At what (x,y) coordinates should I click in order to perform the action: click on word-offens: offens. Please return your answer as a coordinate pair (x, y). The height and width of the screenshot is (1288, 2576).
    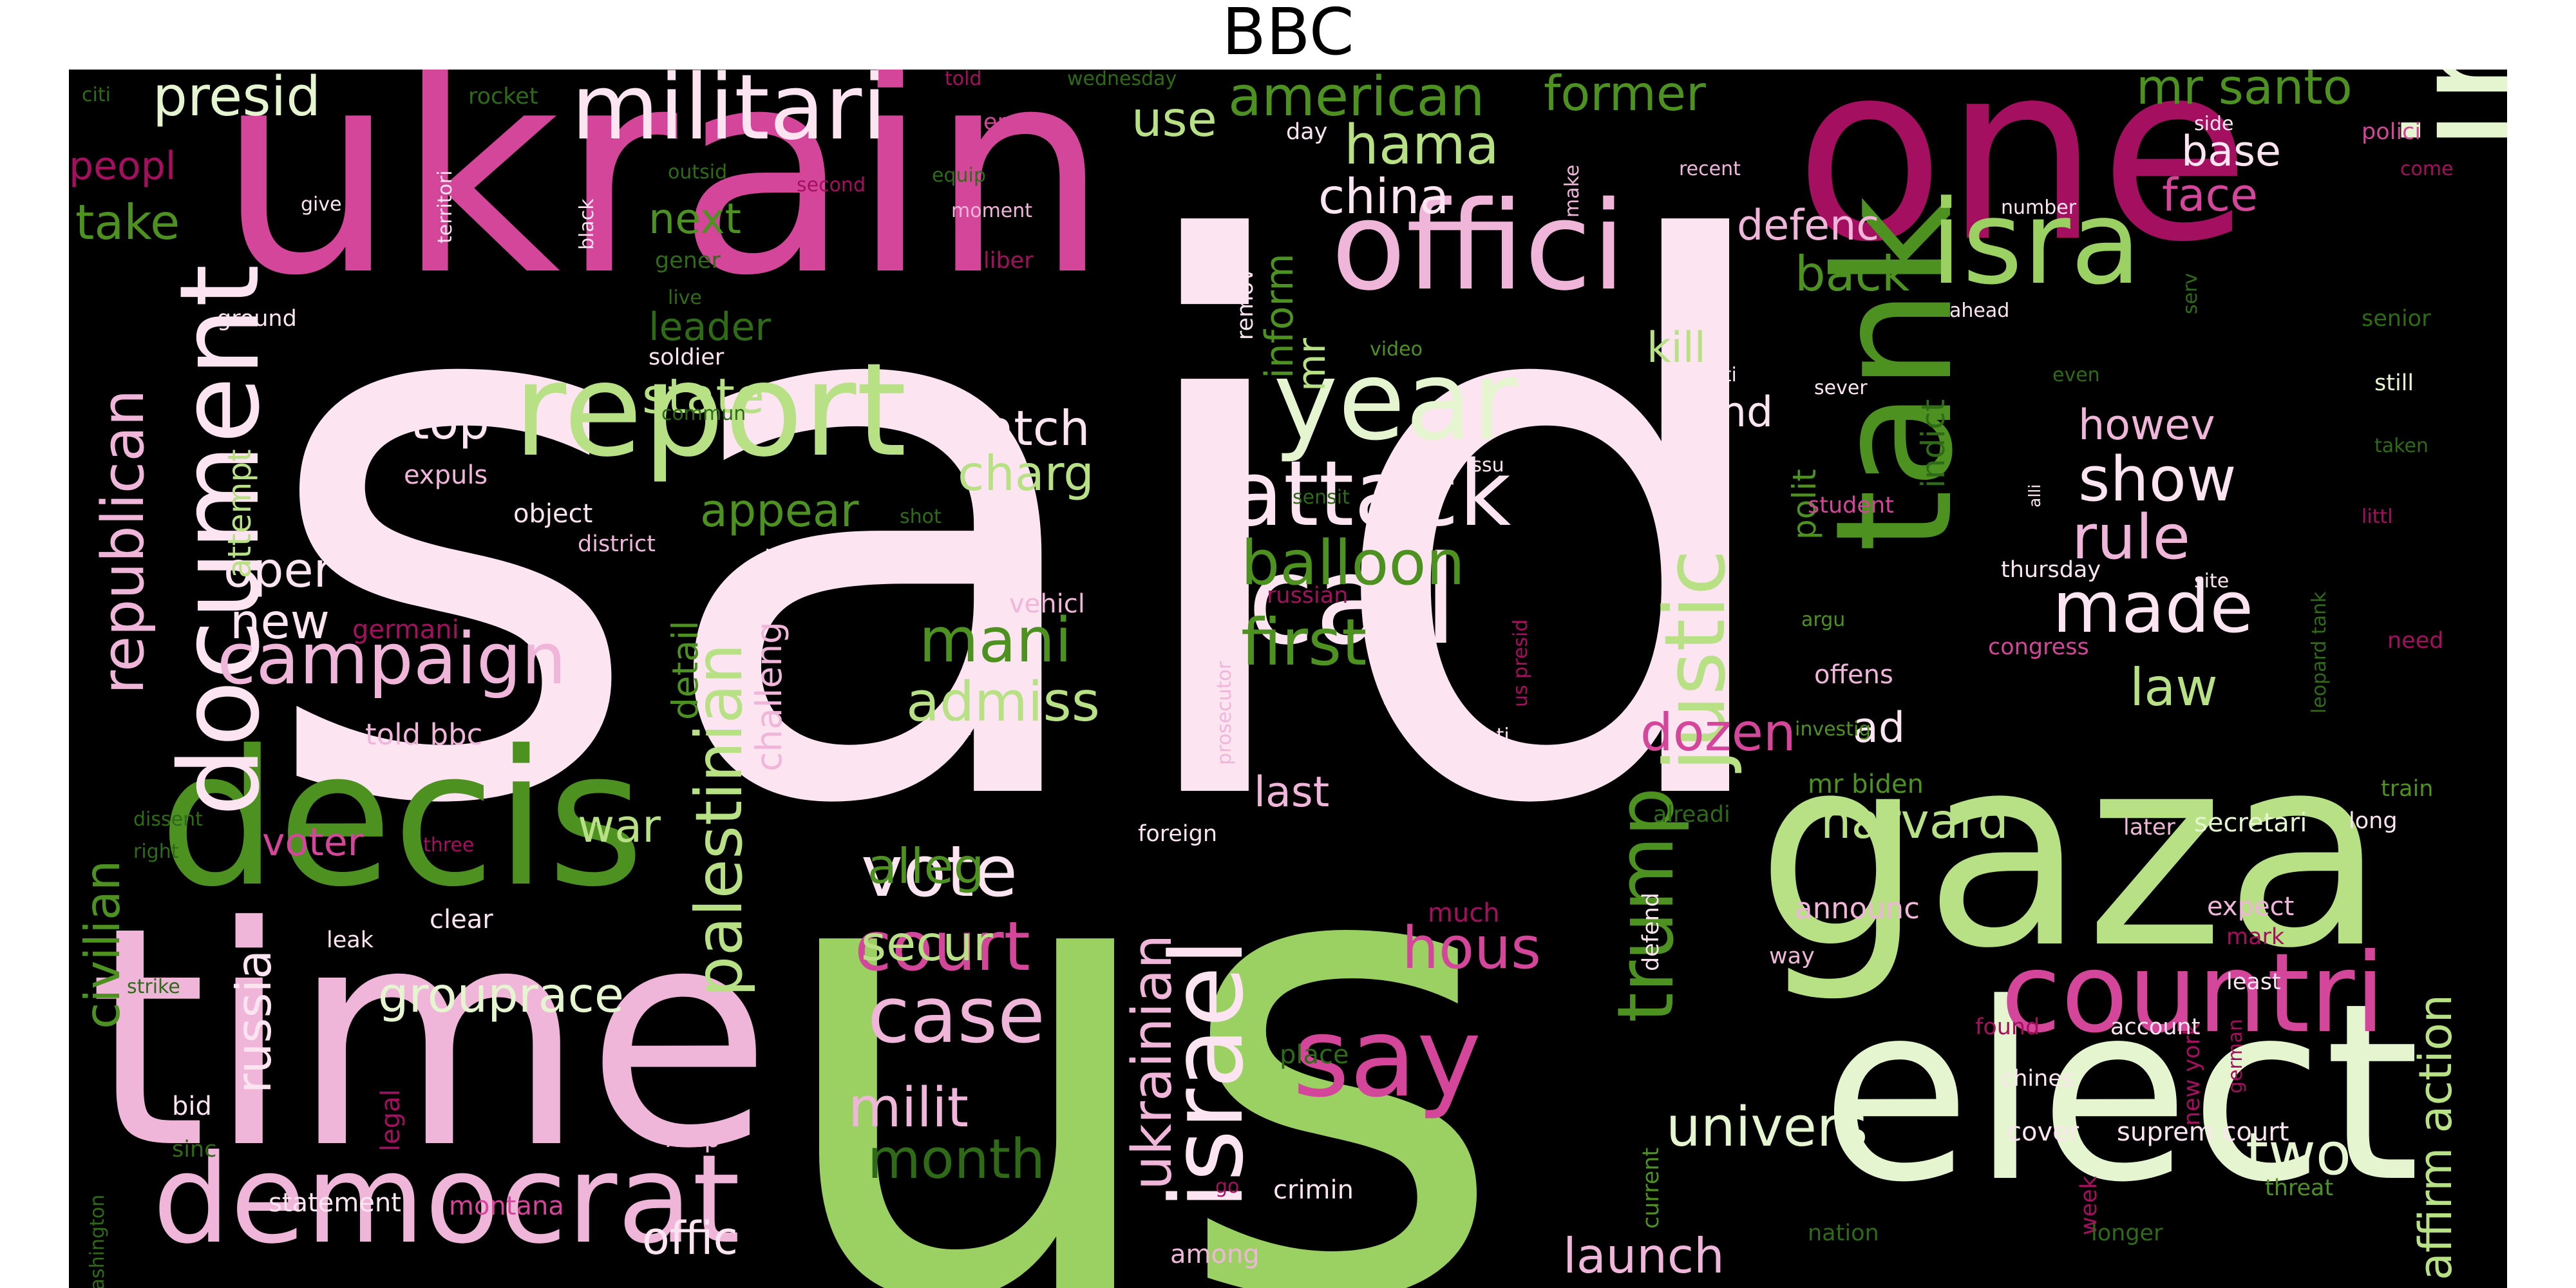
    Looking at the image, I should click on (1853, 675).